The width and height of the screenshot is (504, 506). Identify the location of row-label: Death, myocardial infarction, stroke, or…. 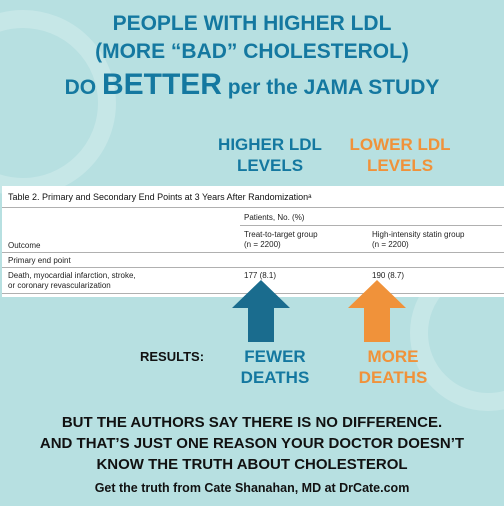
(72, 281).